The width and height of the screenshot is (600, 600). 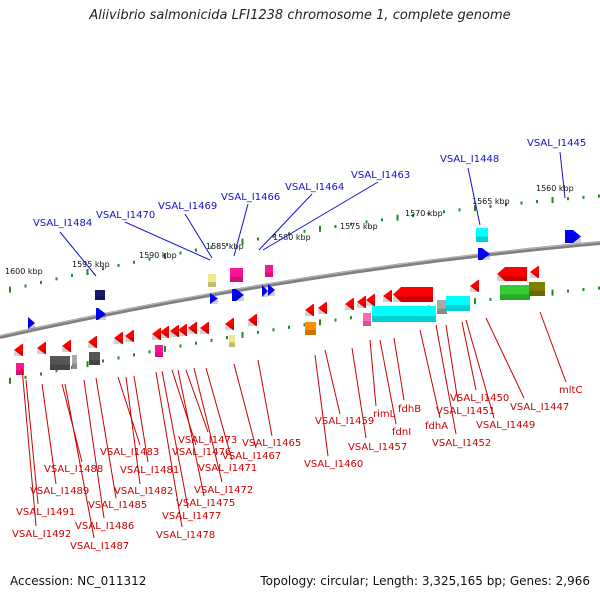 I want to click on reverse-gene-label: VSAL_I1459, so click(x=344, y=421).